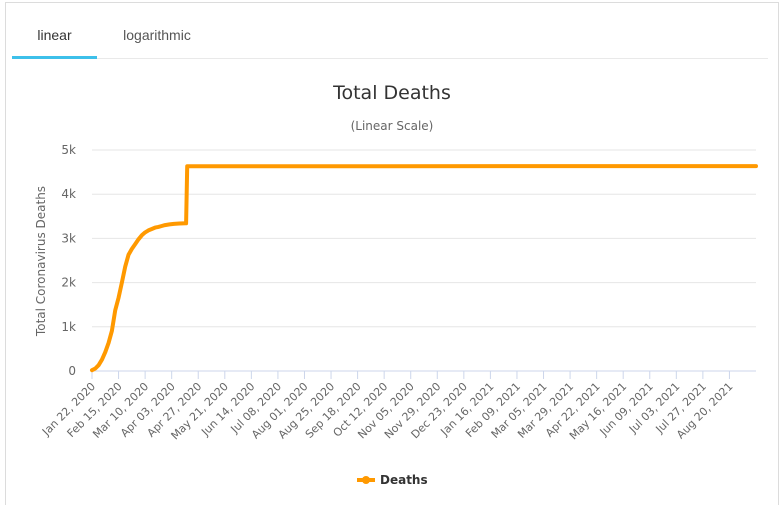 The width and height of the screenshot is (784, 505). Describe the element at coordinates (68, 260) in the screenshot. I see `y-tick-labels: 0 1k 2k 3k 4k 5k` at that location.